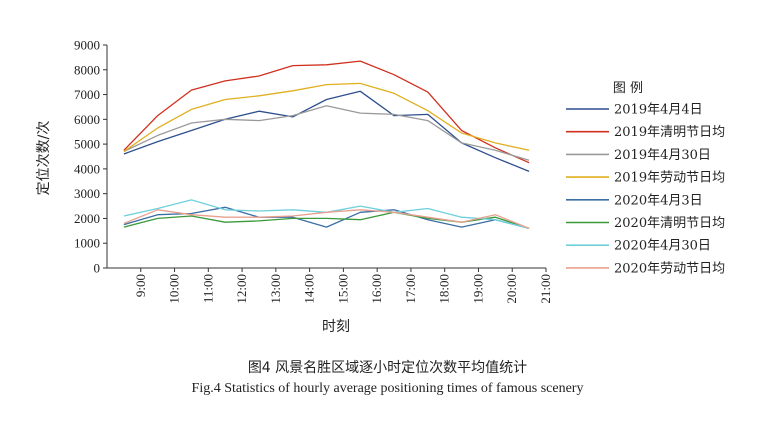 The height and width of the screenshot is (441, 775). What do you see at coordinates (87, 69) in the screenshot?
I see `y-tick-label: 8000` at bounding box center [87, 69].